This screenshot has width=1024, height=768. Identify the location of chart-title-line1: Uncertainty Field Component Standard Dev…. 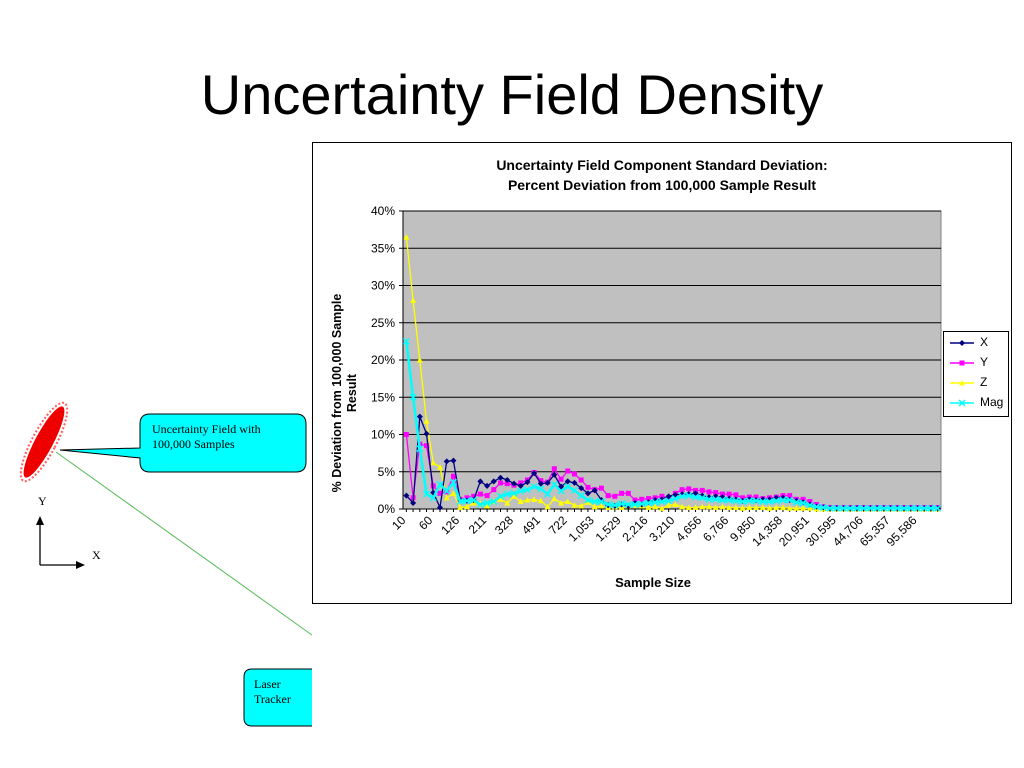
(662, 165).